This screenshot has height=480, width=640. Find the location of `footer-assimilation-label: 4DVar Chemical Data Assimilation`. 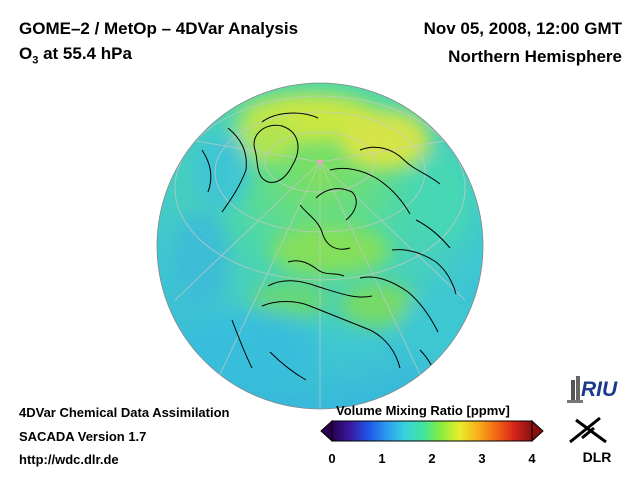

footer-assimilation-label: 4DVar Chemical Data Assimilation is located at coordinates (124, 412).